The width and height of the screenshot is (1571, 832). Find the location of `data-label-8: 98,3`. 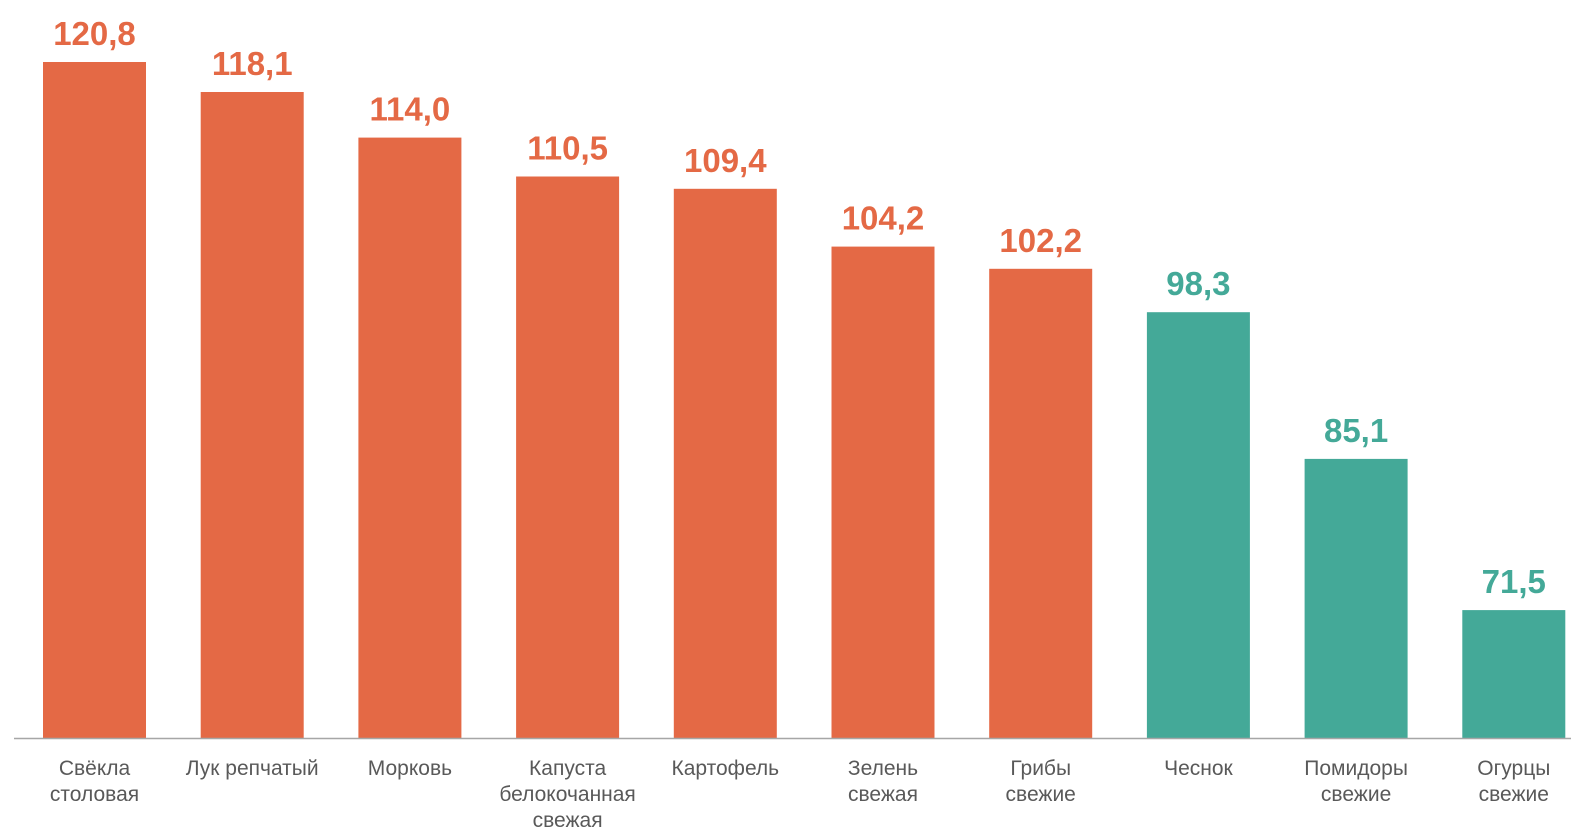

data-label-8: 98,3 is located at coordinates (1198, 283).